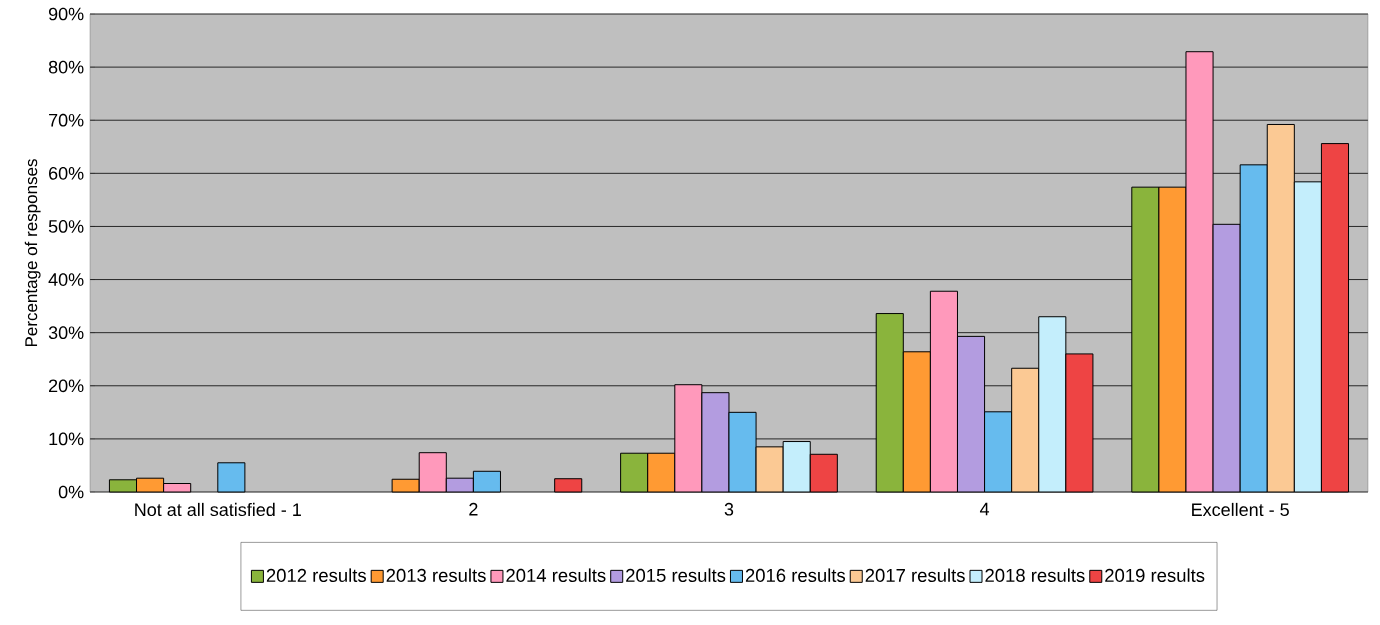  I want to click on legend-label: 2019 results, so click(1155, 575).